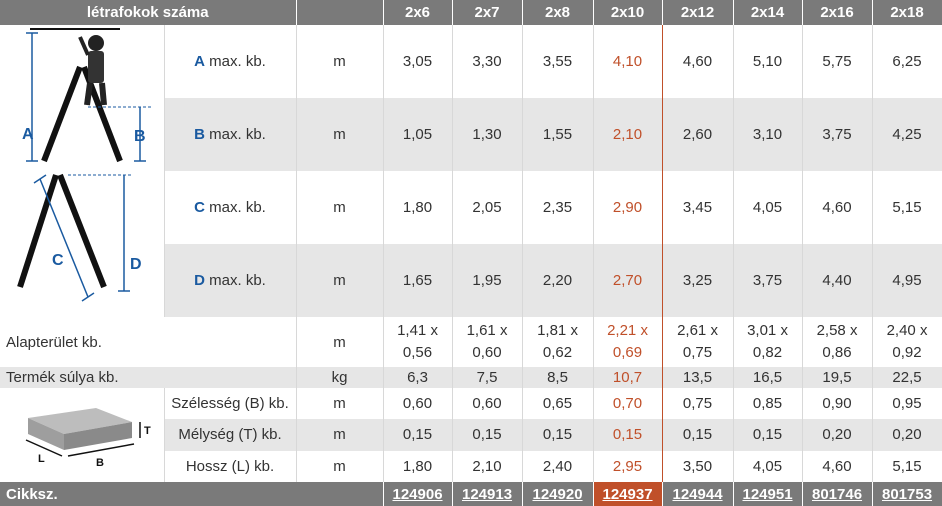  I want to click on cell: 0,90, so click(837, 404).